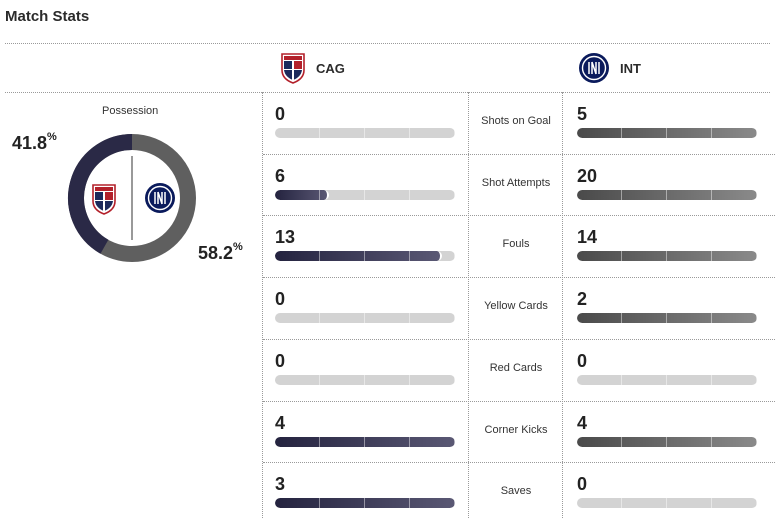  Describe the element at coordinates (516, 429) in the screenshot. I see `stat-label: Corner Kicks` at that location.